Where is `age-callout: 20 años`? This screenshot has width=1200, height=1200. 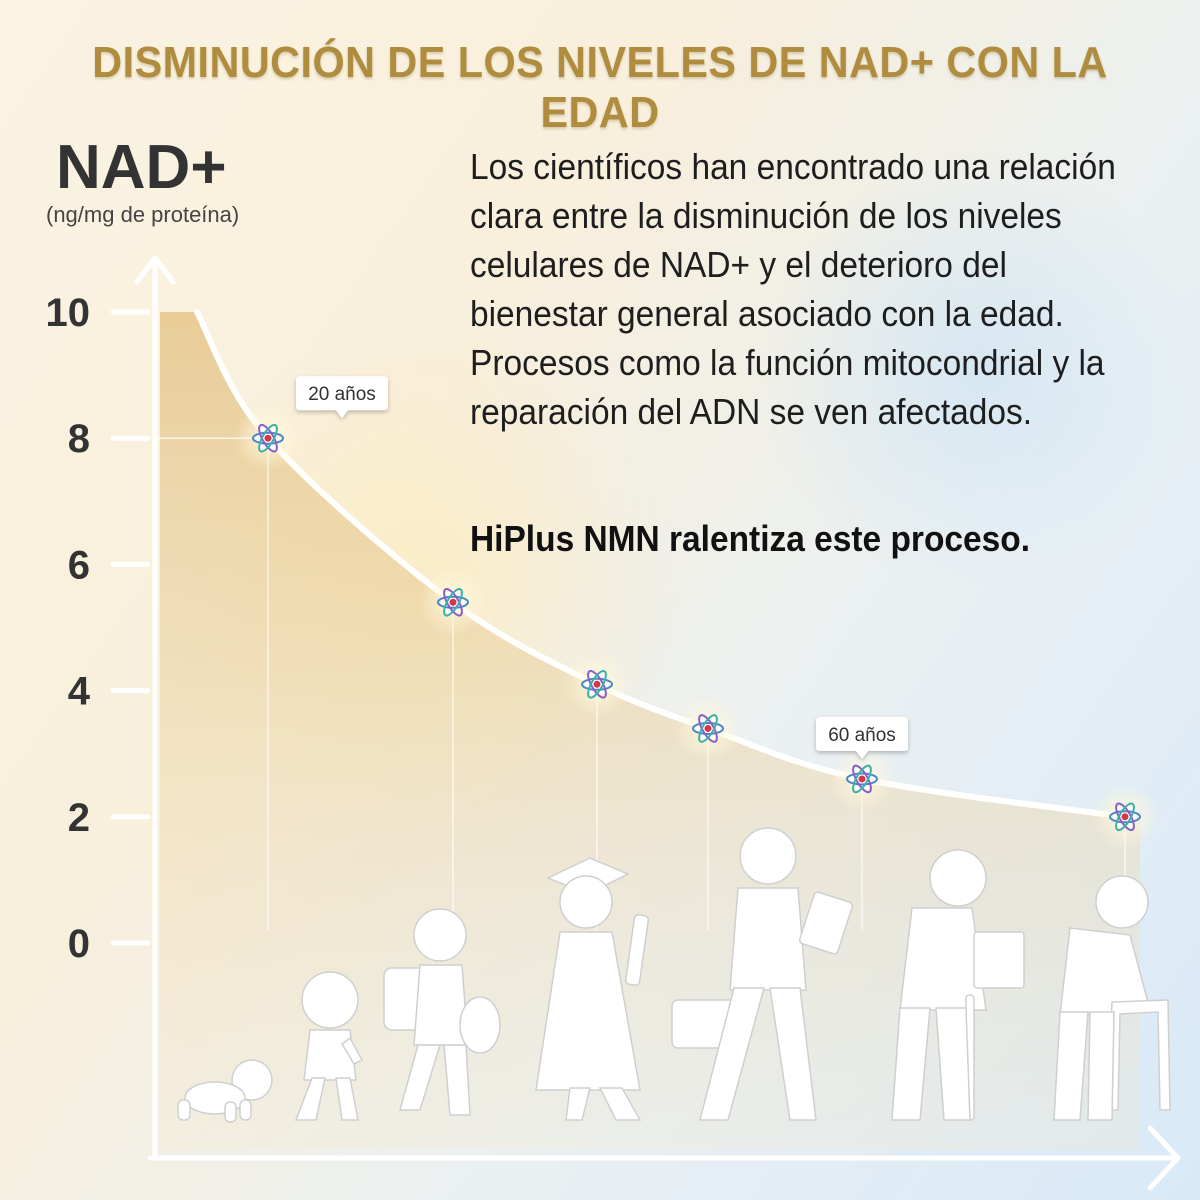
age-callout: 20 años is located at coordinates (342, 397).